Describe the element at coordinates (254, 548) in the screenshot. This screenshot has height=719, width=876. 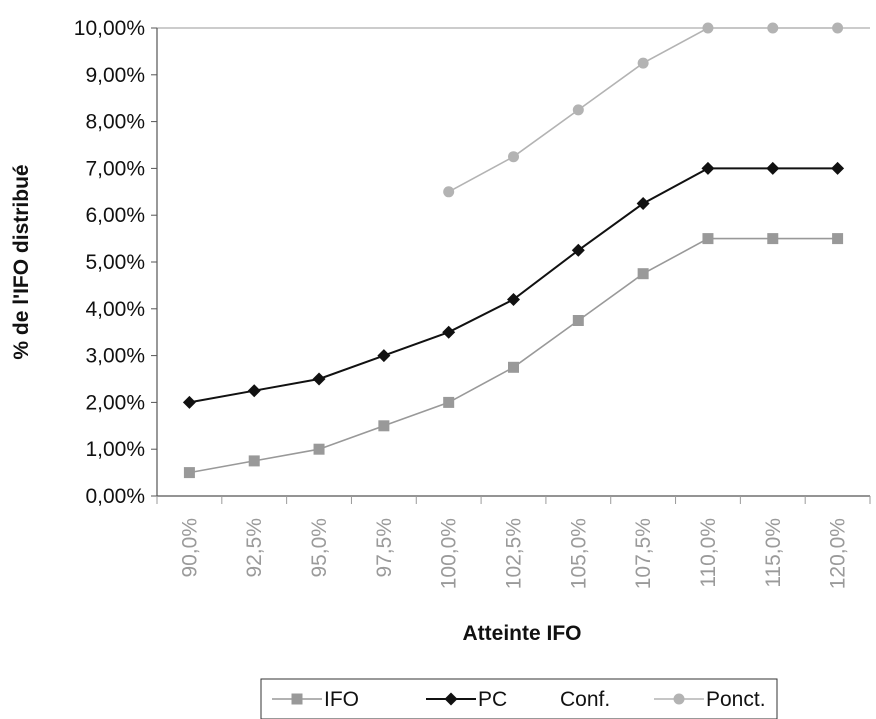
I see `x-tick-label: 92,5%` at that location.